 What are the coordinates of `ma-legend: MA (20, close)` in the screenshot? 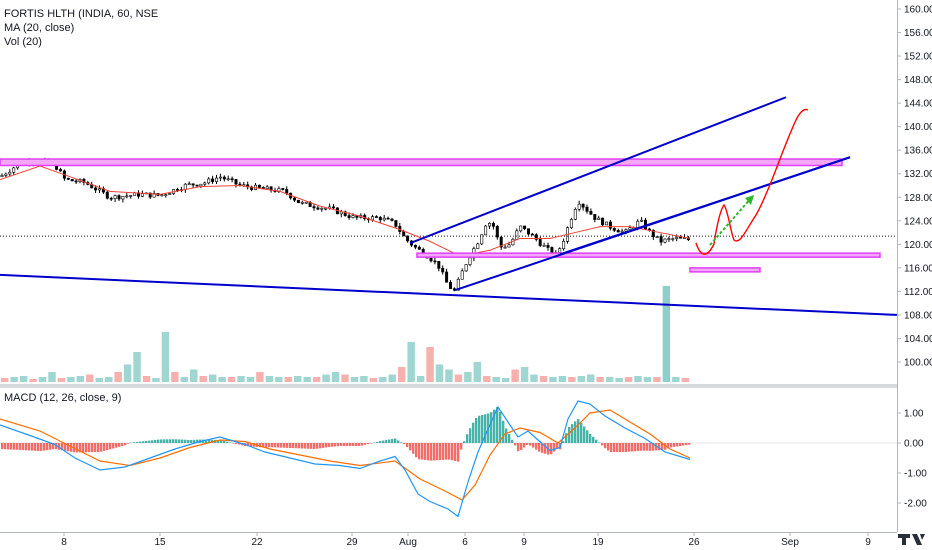 It's located at (39, 28).